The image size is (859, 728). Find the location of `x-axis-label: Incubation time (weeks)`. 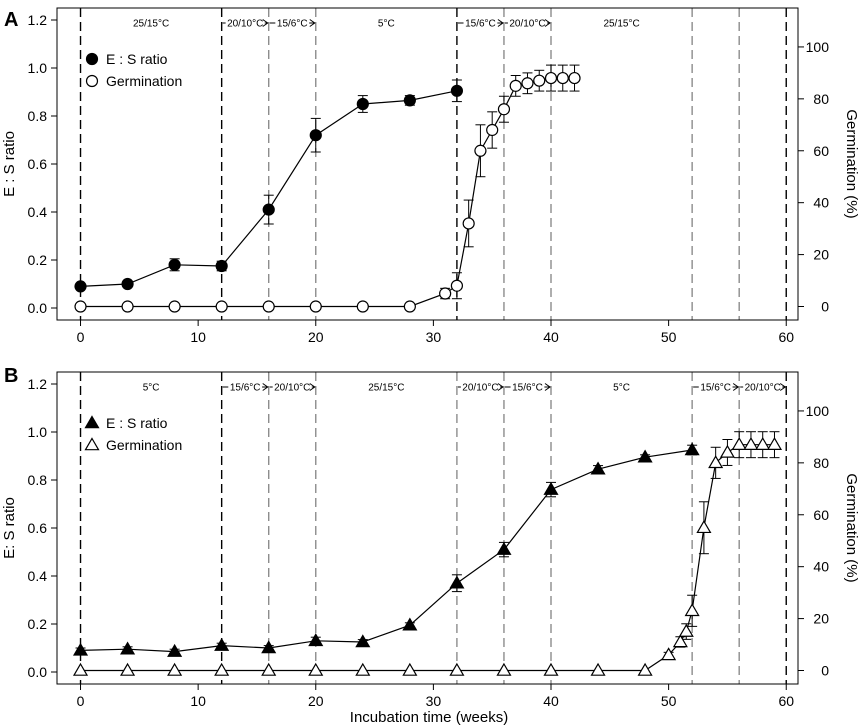

x-axis-label: Incubation time (weeks) is located at coordinates (429, 717).